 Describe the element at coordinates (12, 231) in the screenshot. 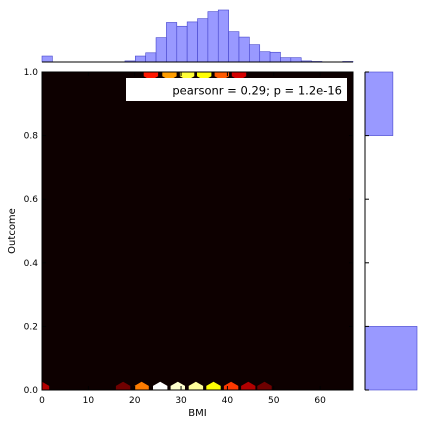

I see `y-axis-label: Outcome` at that location.